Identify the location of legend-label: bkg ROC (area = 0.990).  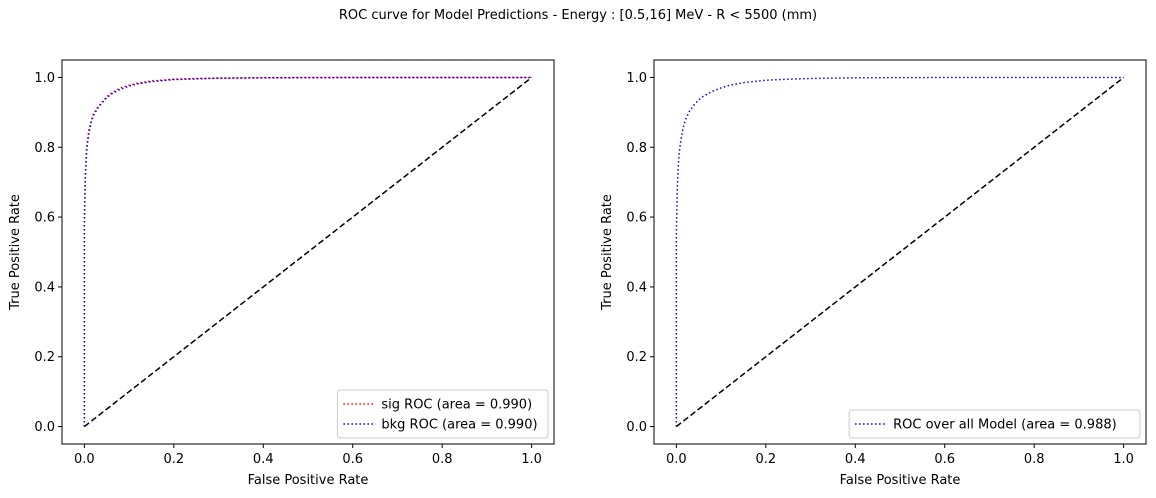
(459, 425).